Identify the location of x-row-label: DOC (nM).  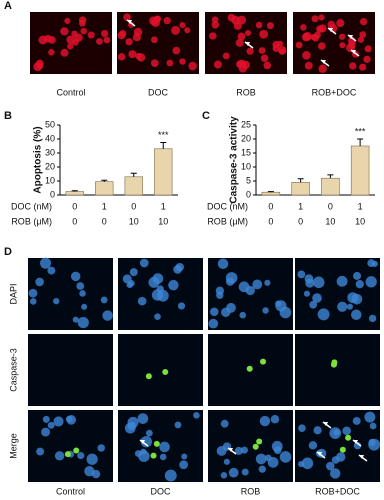
(31, 206).